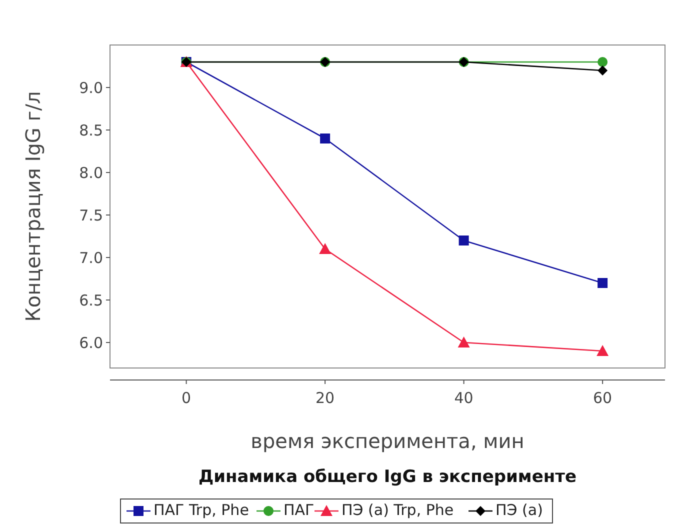 The height and width of the screenshot is (531, 677). What do you see at coordinates (91, 130) in the screenshot?
I see `y-tick-label: 8.5` at bounding box center [91, 130].